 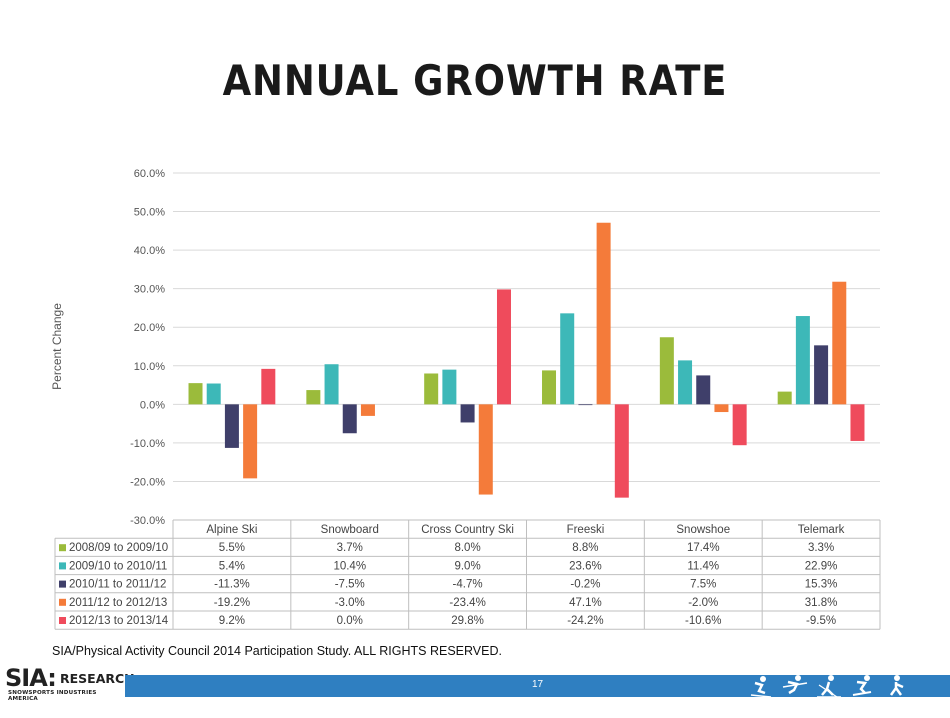 I want to click on logo-tagline: SNOWSPORTS INDUSTRIES AMERICA, so click(x=52, y=696).